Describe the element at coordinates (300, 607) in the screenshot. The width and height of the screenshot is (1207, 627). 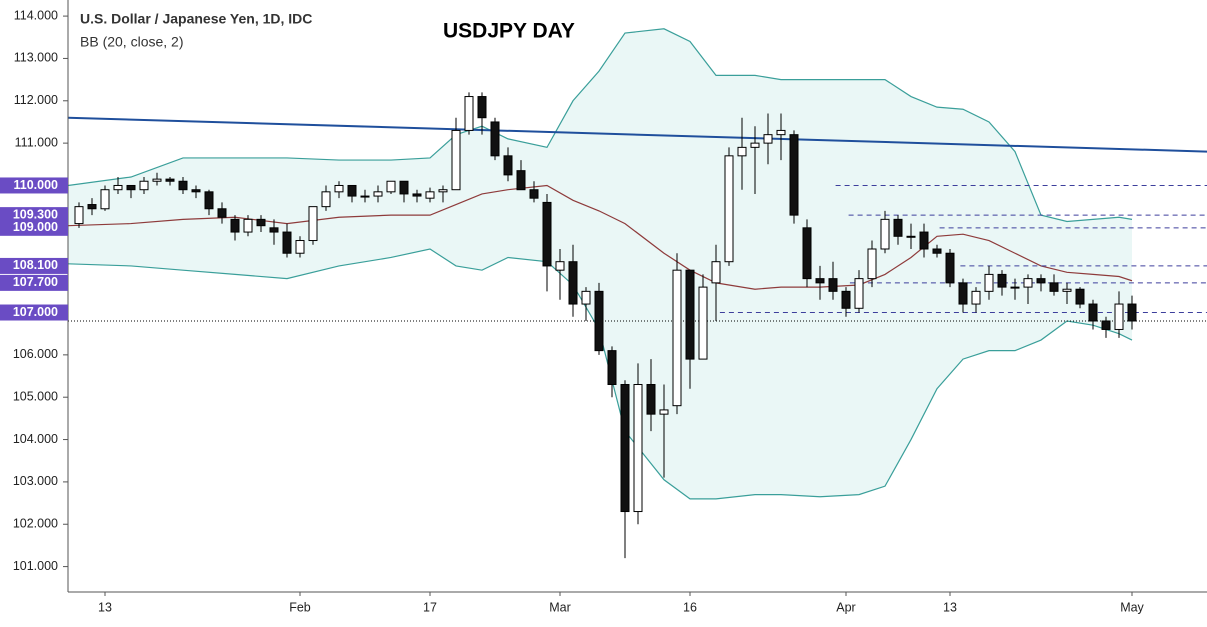
I see `x-tick-label: Feb` at that location.